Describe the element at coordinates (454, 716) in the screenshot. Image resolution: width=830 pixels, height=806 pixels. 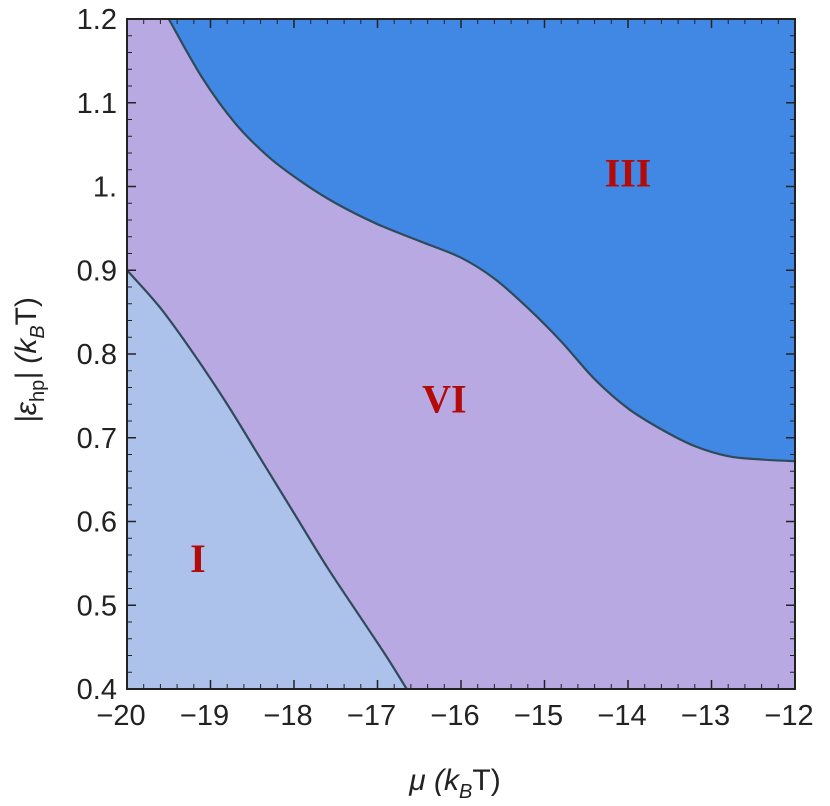
I see `x-tick-label: −16` at that location.